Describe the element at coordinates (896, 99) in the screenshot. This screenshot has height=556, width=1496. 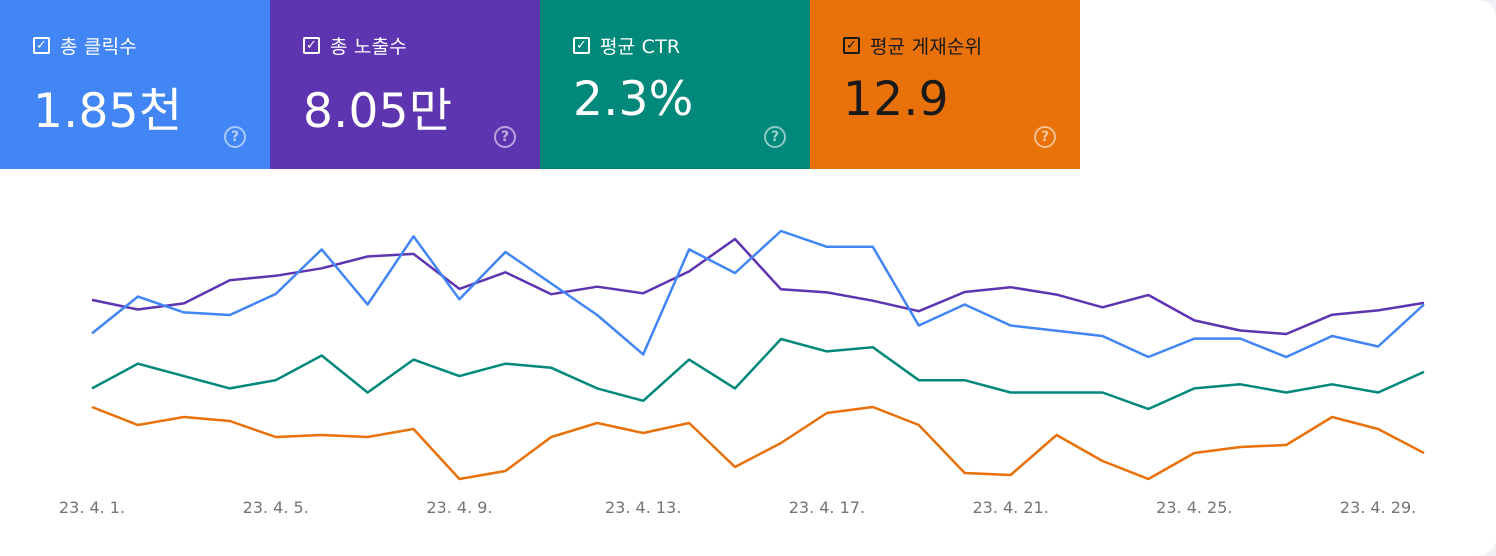
I see `metric-value: 12.9` at that location.